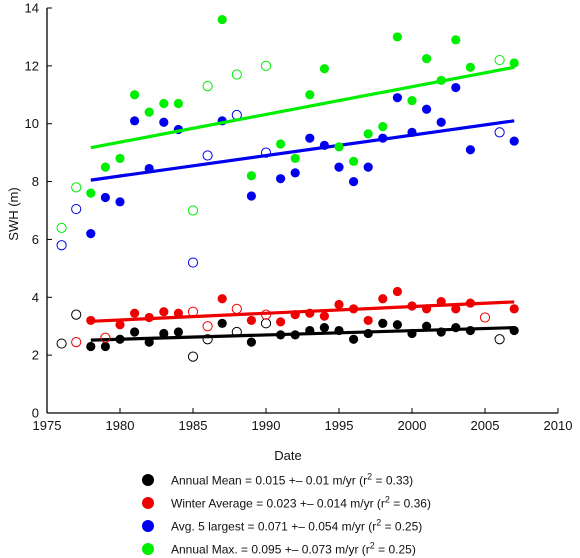 This screenshot has height=558, width=580. I want to click on x-tick-label: 2010, so click(558, 425).